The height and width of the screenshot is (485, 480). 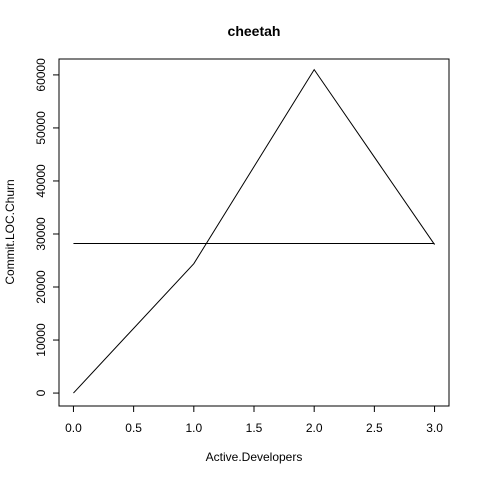 I want to click on x-tick-label: 1.0, so click(x=193, y=428).